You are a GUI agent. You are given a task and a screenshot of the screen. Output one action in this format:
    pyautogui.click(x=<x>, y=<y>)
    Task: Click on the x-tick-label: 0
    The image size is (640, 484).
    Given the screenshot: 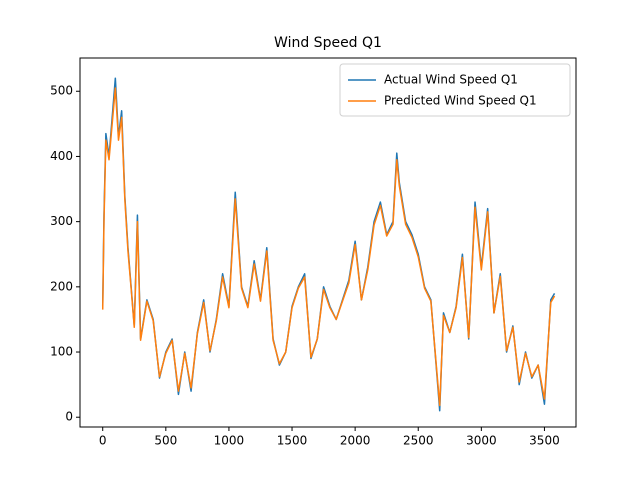 What is the action you would take?
    pyautogui.click(x=103, y=441)
    